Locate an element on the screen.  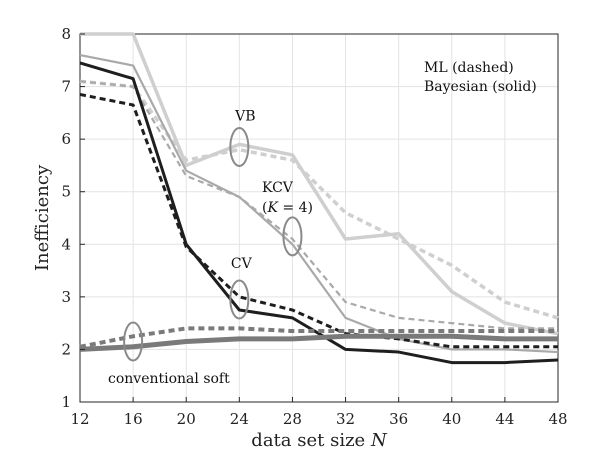
x-axis-title: data set size N is located at coordinates (319, 440).